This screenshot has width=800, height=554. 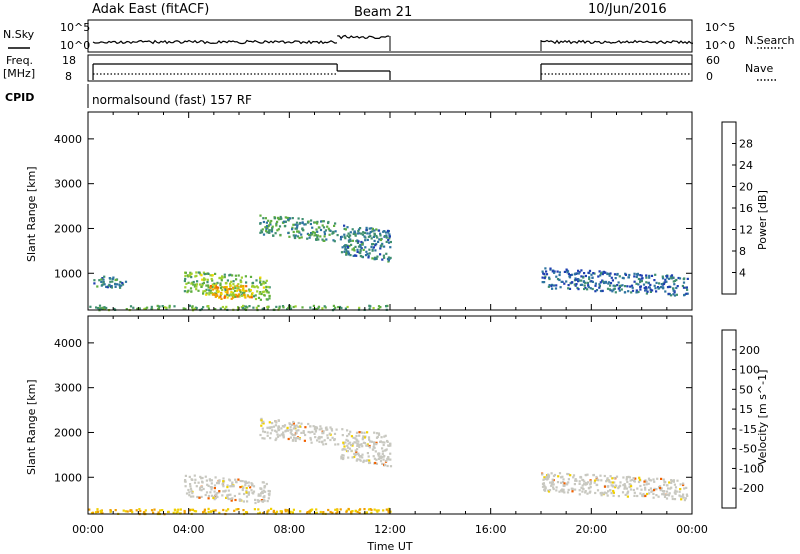 I want to click on freq-label: Freq., so click(x=19, y=60).